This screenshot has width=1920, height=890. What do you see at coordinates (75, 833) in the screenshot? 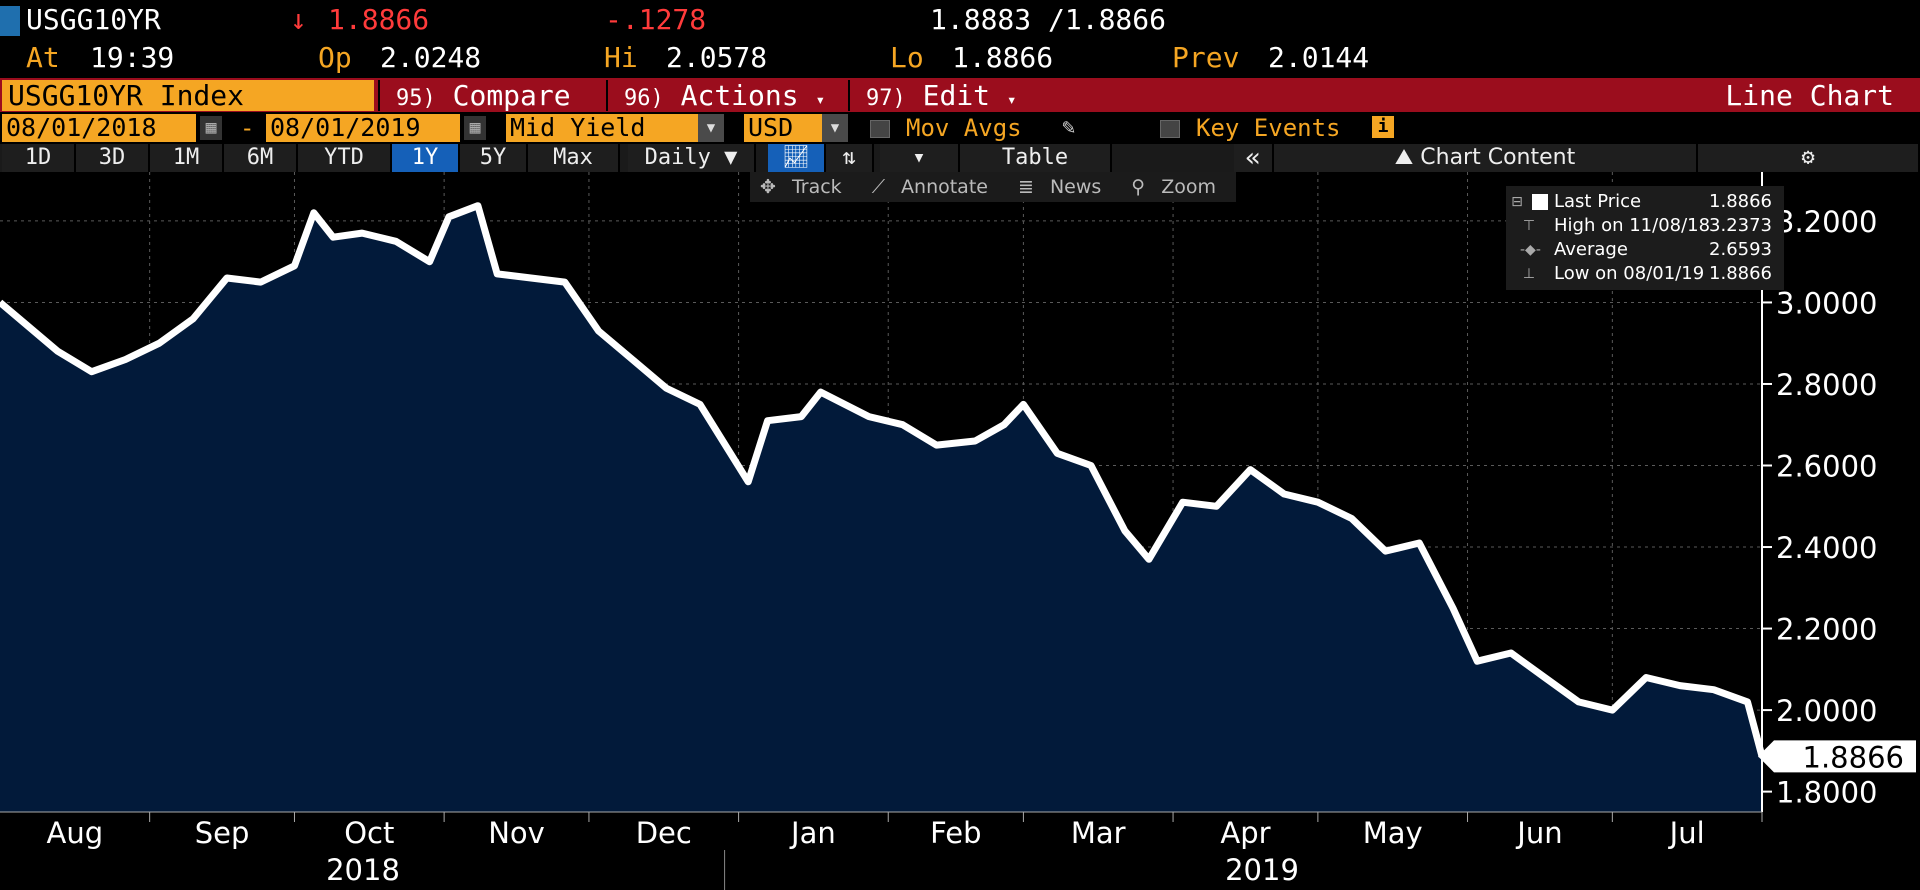
I see `x-tick-label: Aug` at bounding box center [75, 833].